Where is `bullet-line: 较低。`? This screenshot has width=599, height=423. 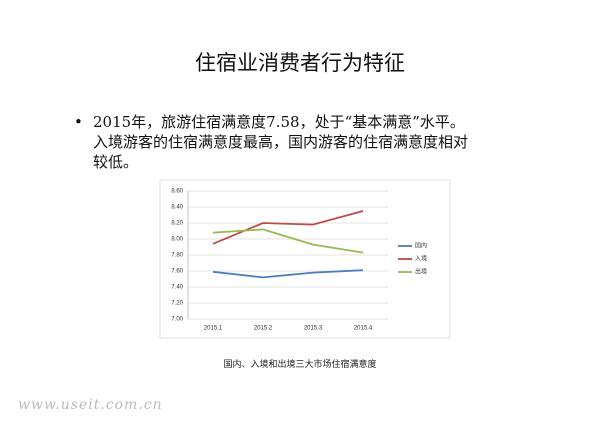
bullet-line: 较低。 is located at coordinates (115, 162).